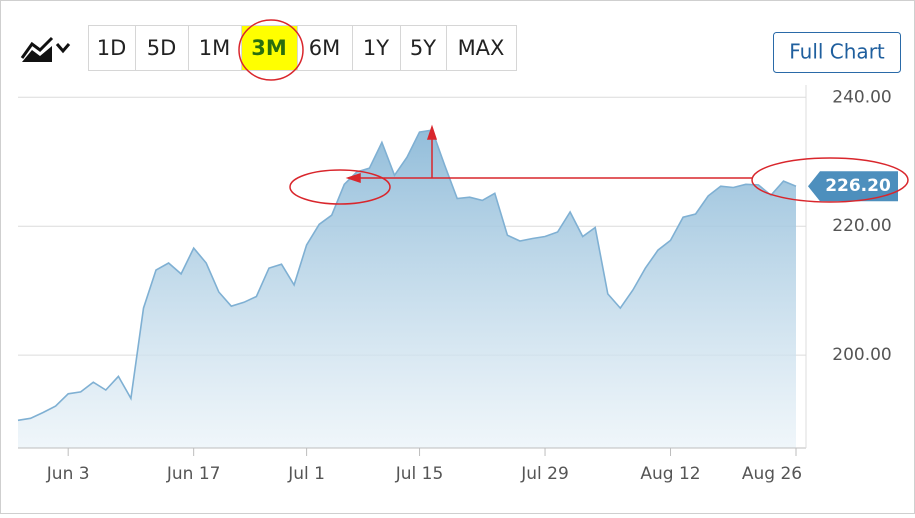 The image size is (915, 518). I want to click on range-button-label: MAX, so click(481, 48).